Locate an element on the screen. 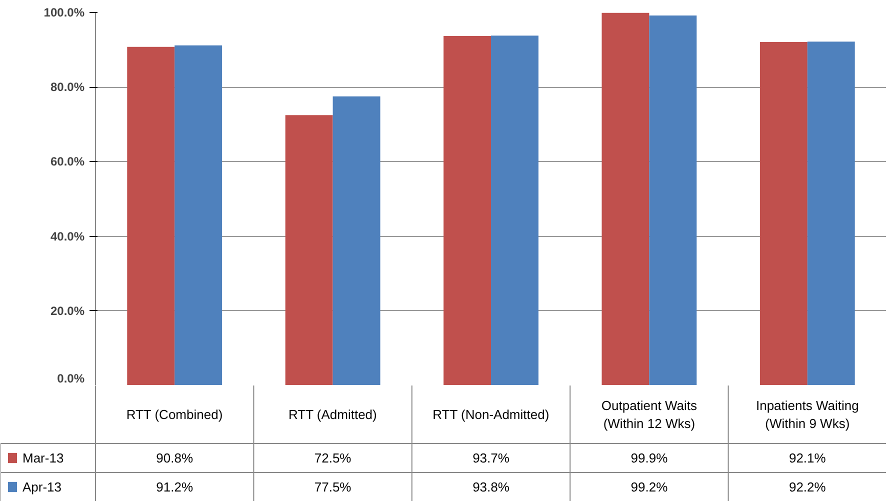  text: 99.9% is located at coordinates (649, 458).